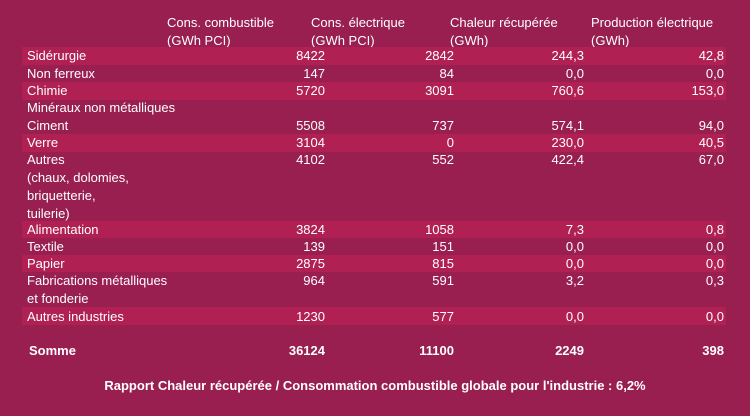 This screenshot has height=416, width=750. I want to click on row-label: Papier, so click(46, 263).